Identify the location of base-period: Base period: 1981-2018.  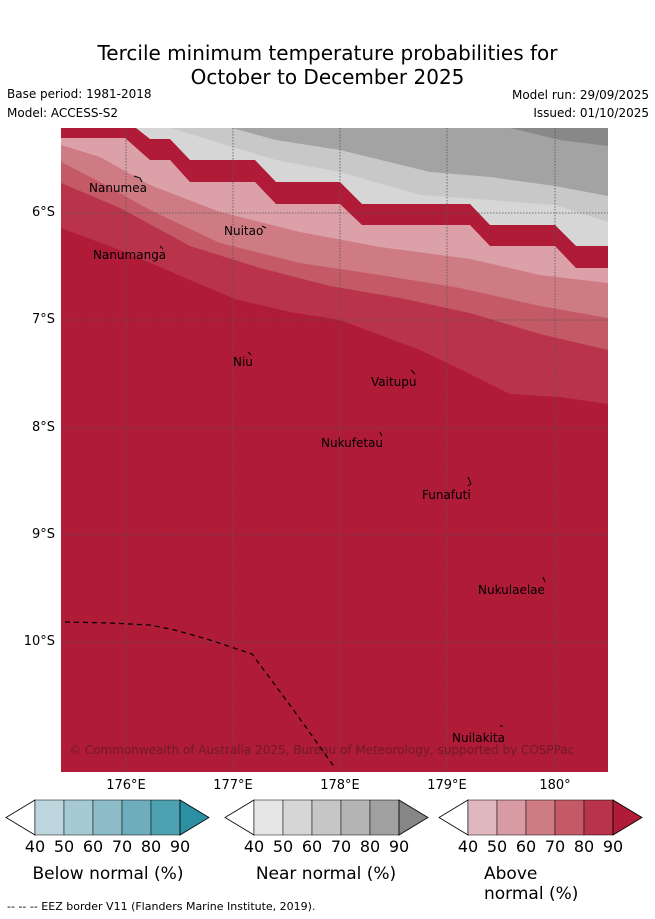
(79, 94).